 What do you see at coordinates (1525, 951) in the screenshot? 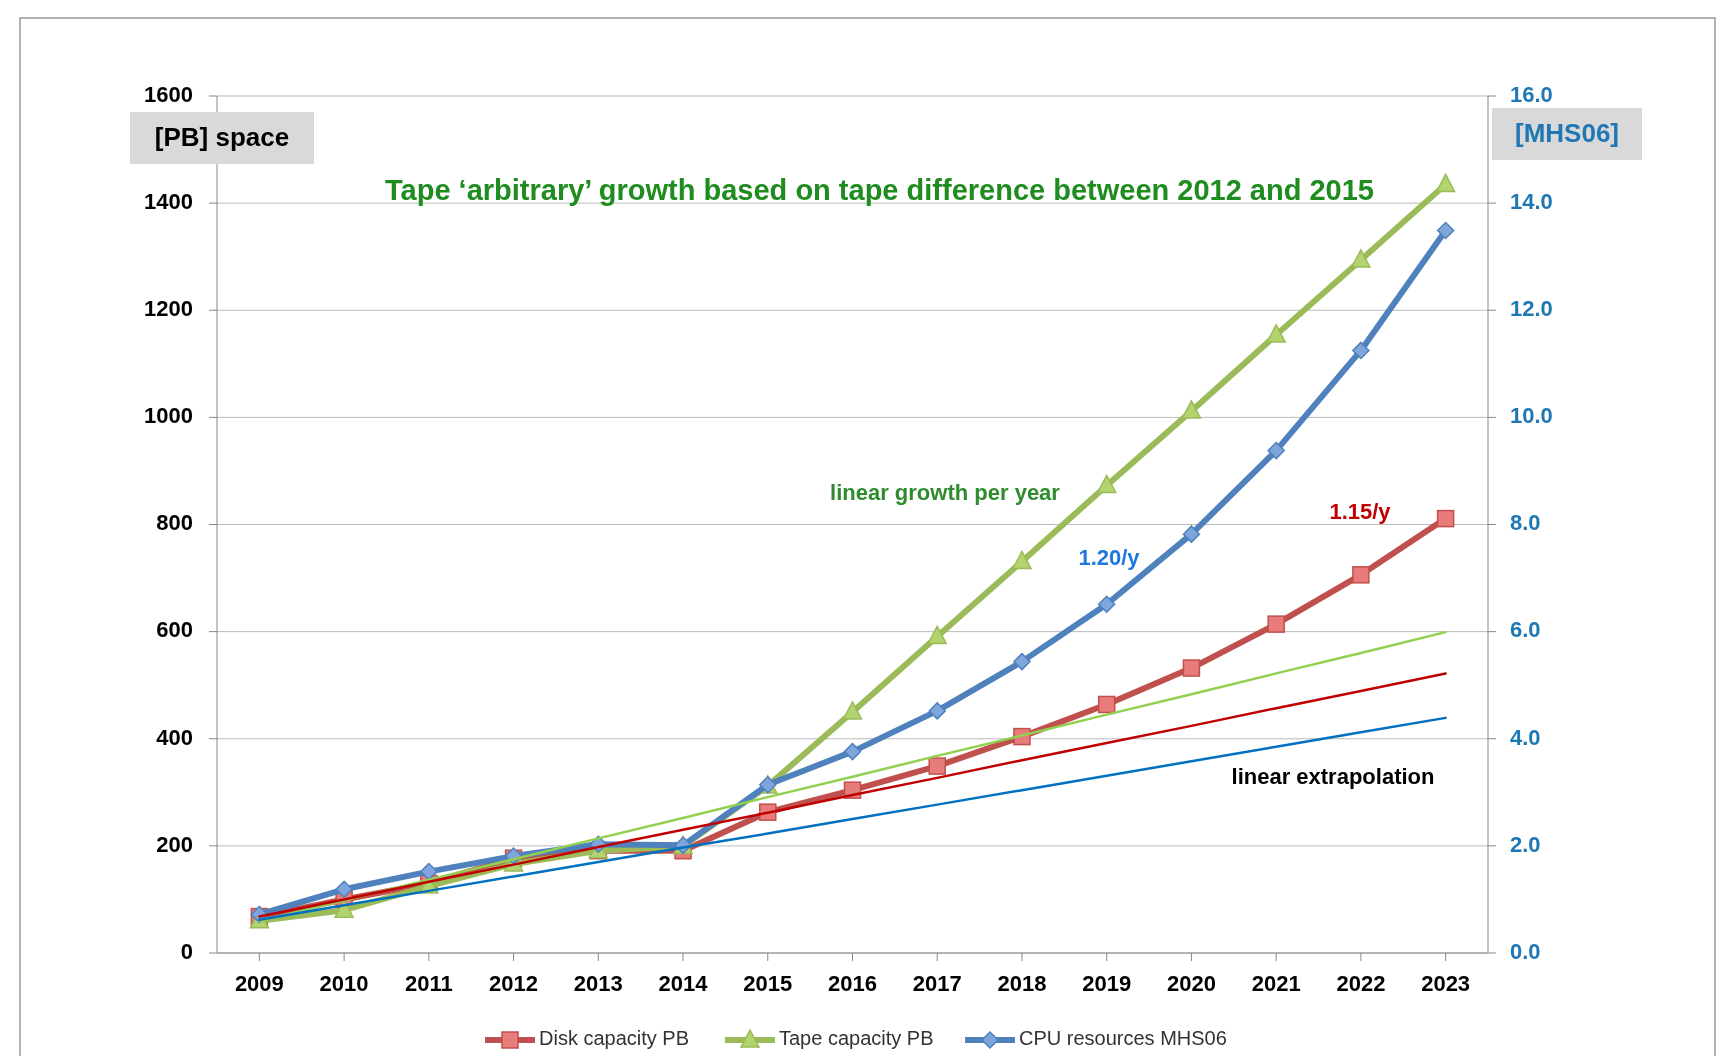
I see `y2-tick-label: 0.0` at bounding box center [1525, 951].